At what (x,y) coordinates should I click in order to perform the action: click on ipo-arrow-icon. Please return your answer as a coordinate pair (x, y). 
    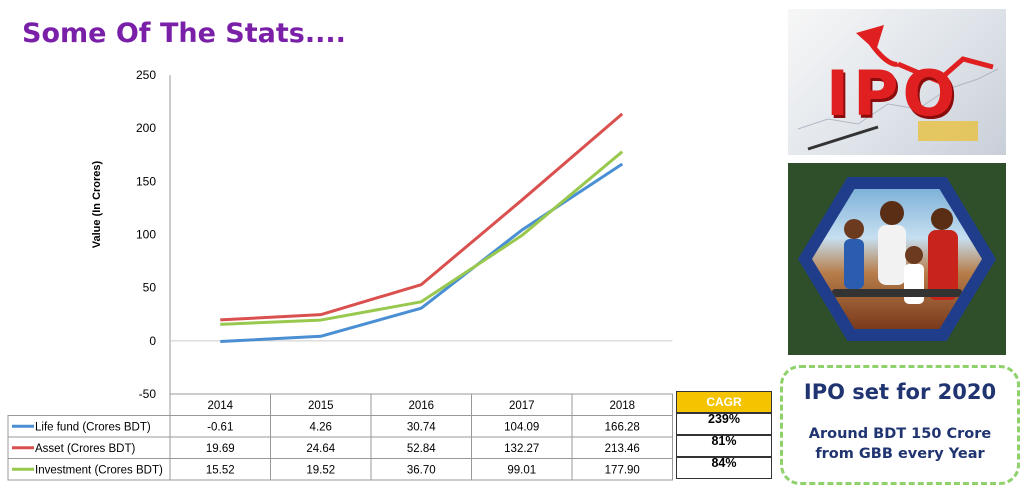
    Looking at the image, I should click on (925, 54).